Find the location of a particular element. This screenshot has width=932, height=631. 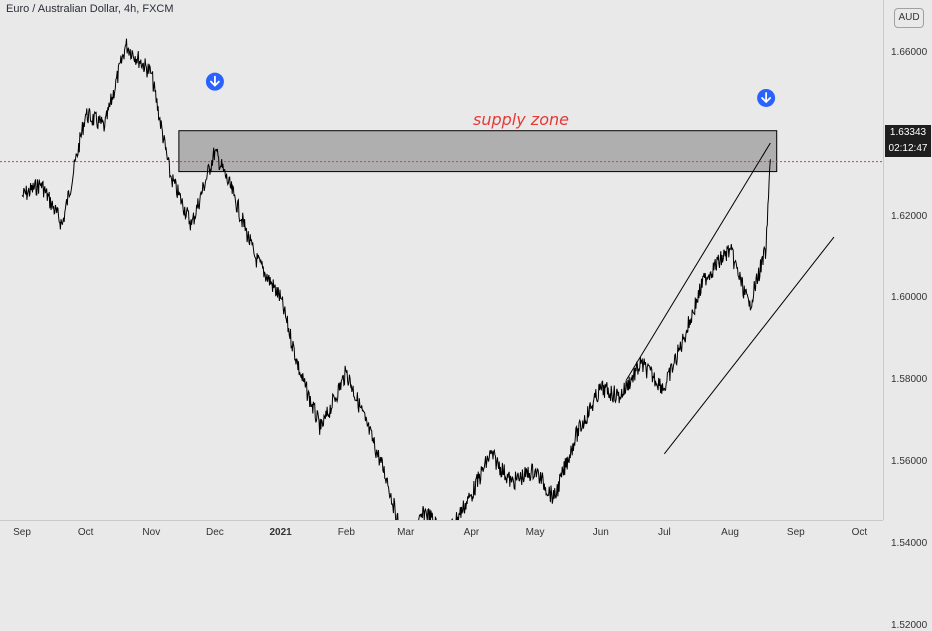

chart-title: Euro / Australian Dollar, 4h, FXCM is located at coordinates (90, 9).